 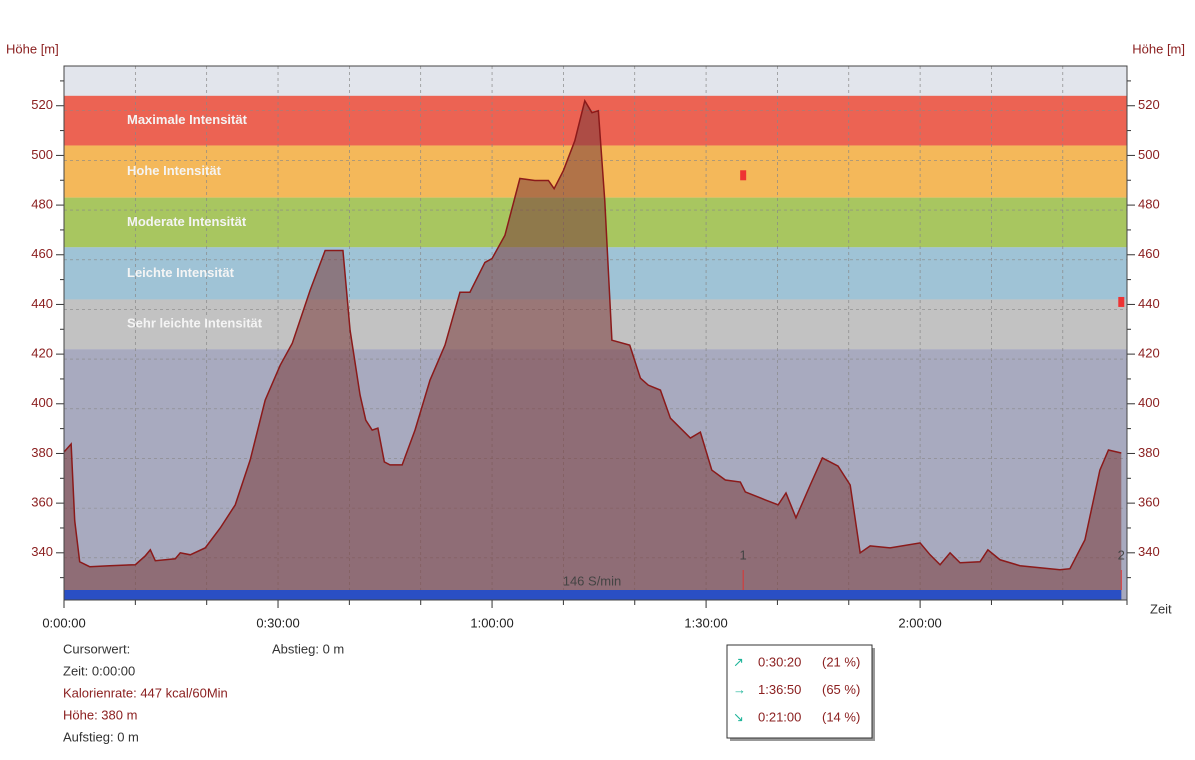 I want to click on y2-tick-label: 500, so click(x=1149, y=154).